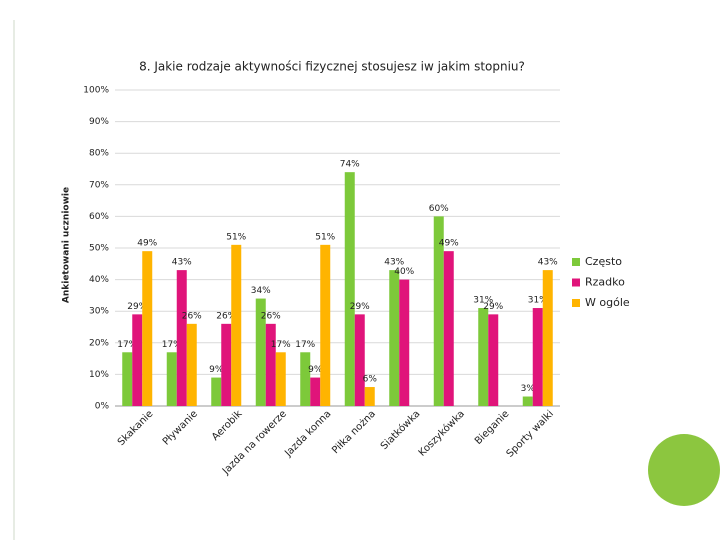 The width and height of the screenshot is (720, 540). Describe the element at coordinates (492, 427) in the screenshot. I see `x-tick-label: Bieganie` at that location.